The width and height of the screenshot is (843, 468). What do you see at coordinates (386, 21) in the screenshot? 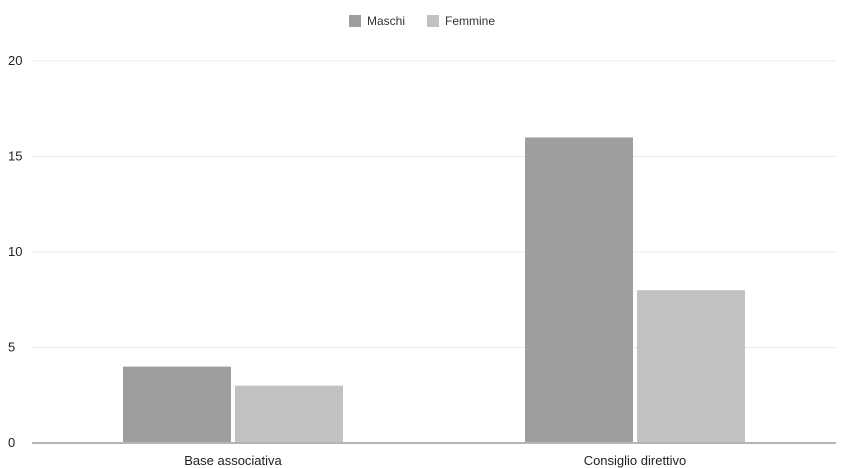
I see `legend-label-maschi: Maschi` at bounding box center [386, 21].